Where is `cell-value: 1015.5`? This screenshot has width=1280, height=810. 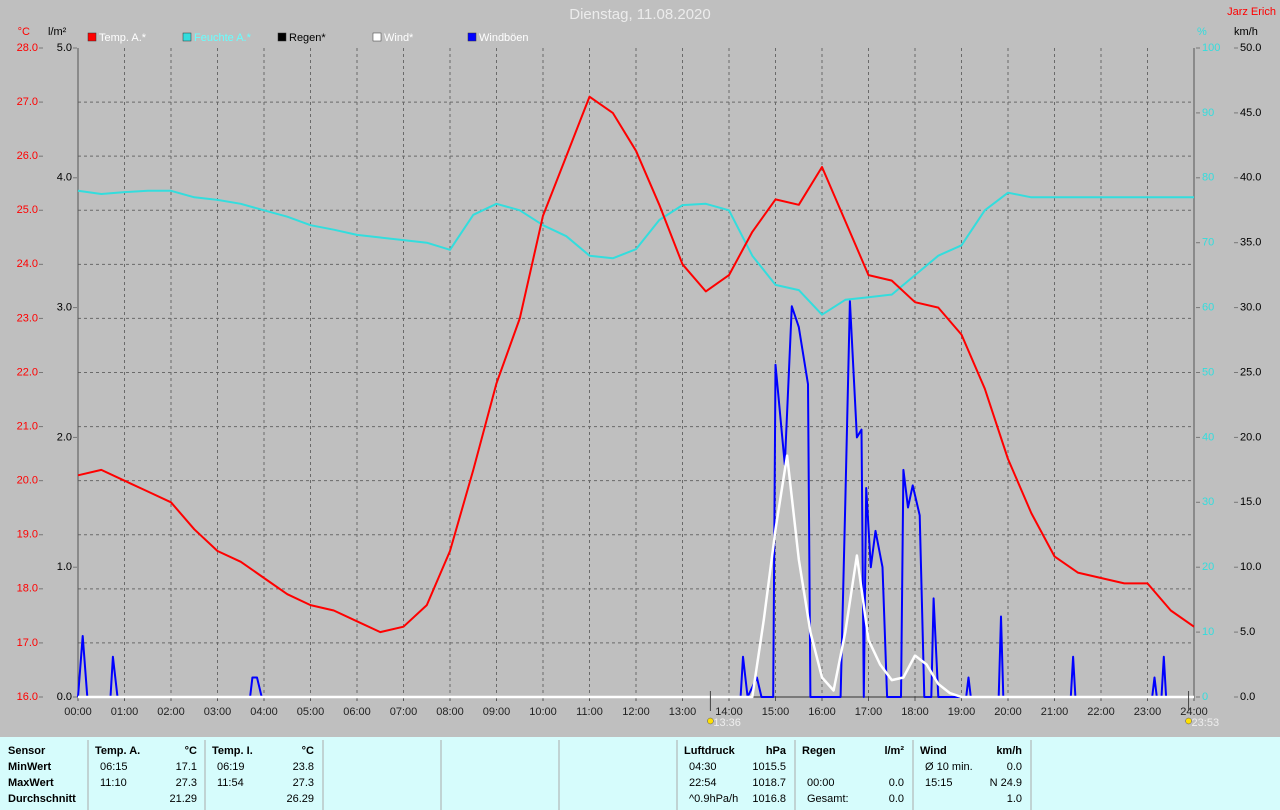 cell-value: 1015.5 is located at coordinates (769, 767).